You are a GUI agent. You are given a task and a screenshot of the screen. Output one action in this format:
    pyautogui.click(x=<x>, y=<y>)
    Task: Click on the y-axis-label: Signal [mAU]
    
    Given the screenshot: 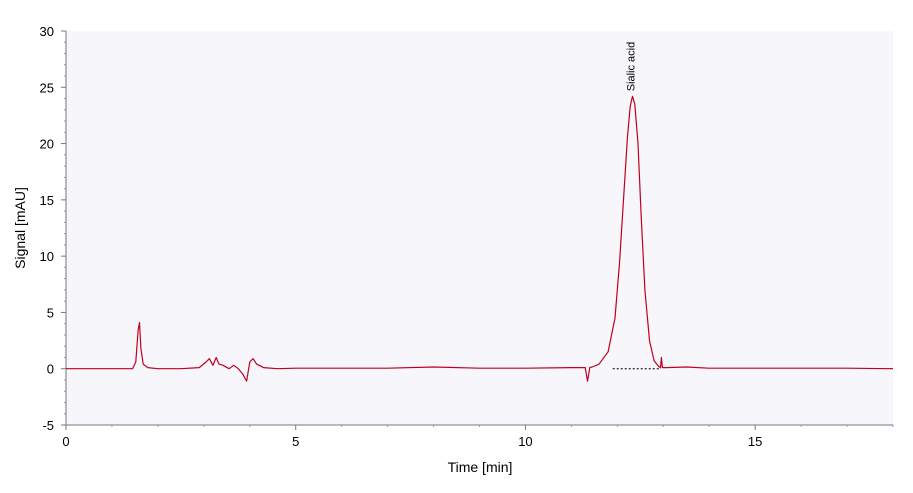 What is the action you would take?
    pyautogui.click(x=20, y=228)
    